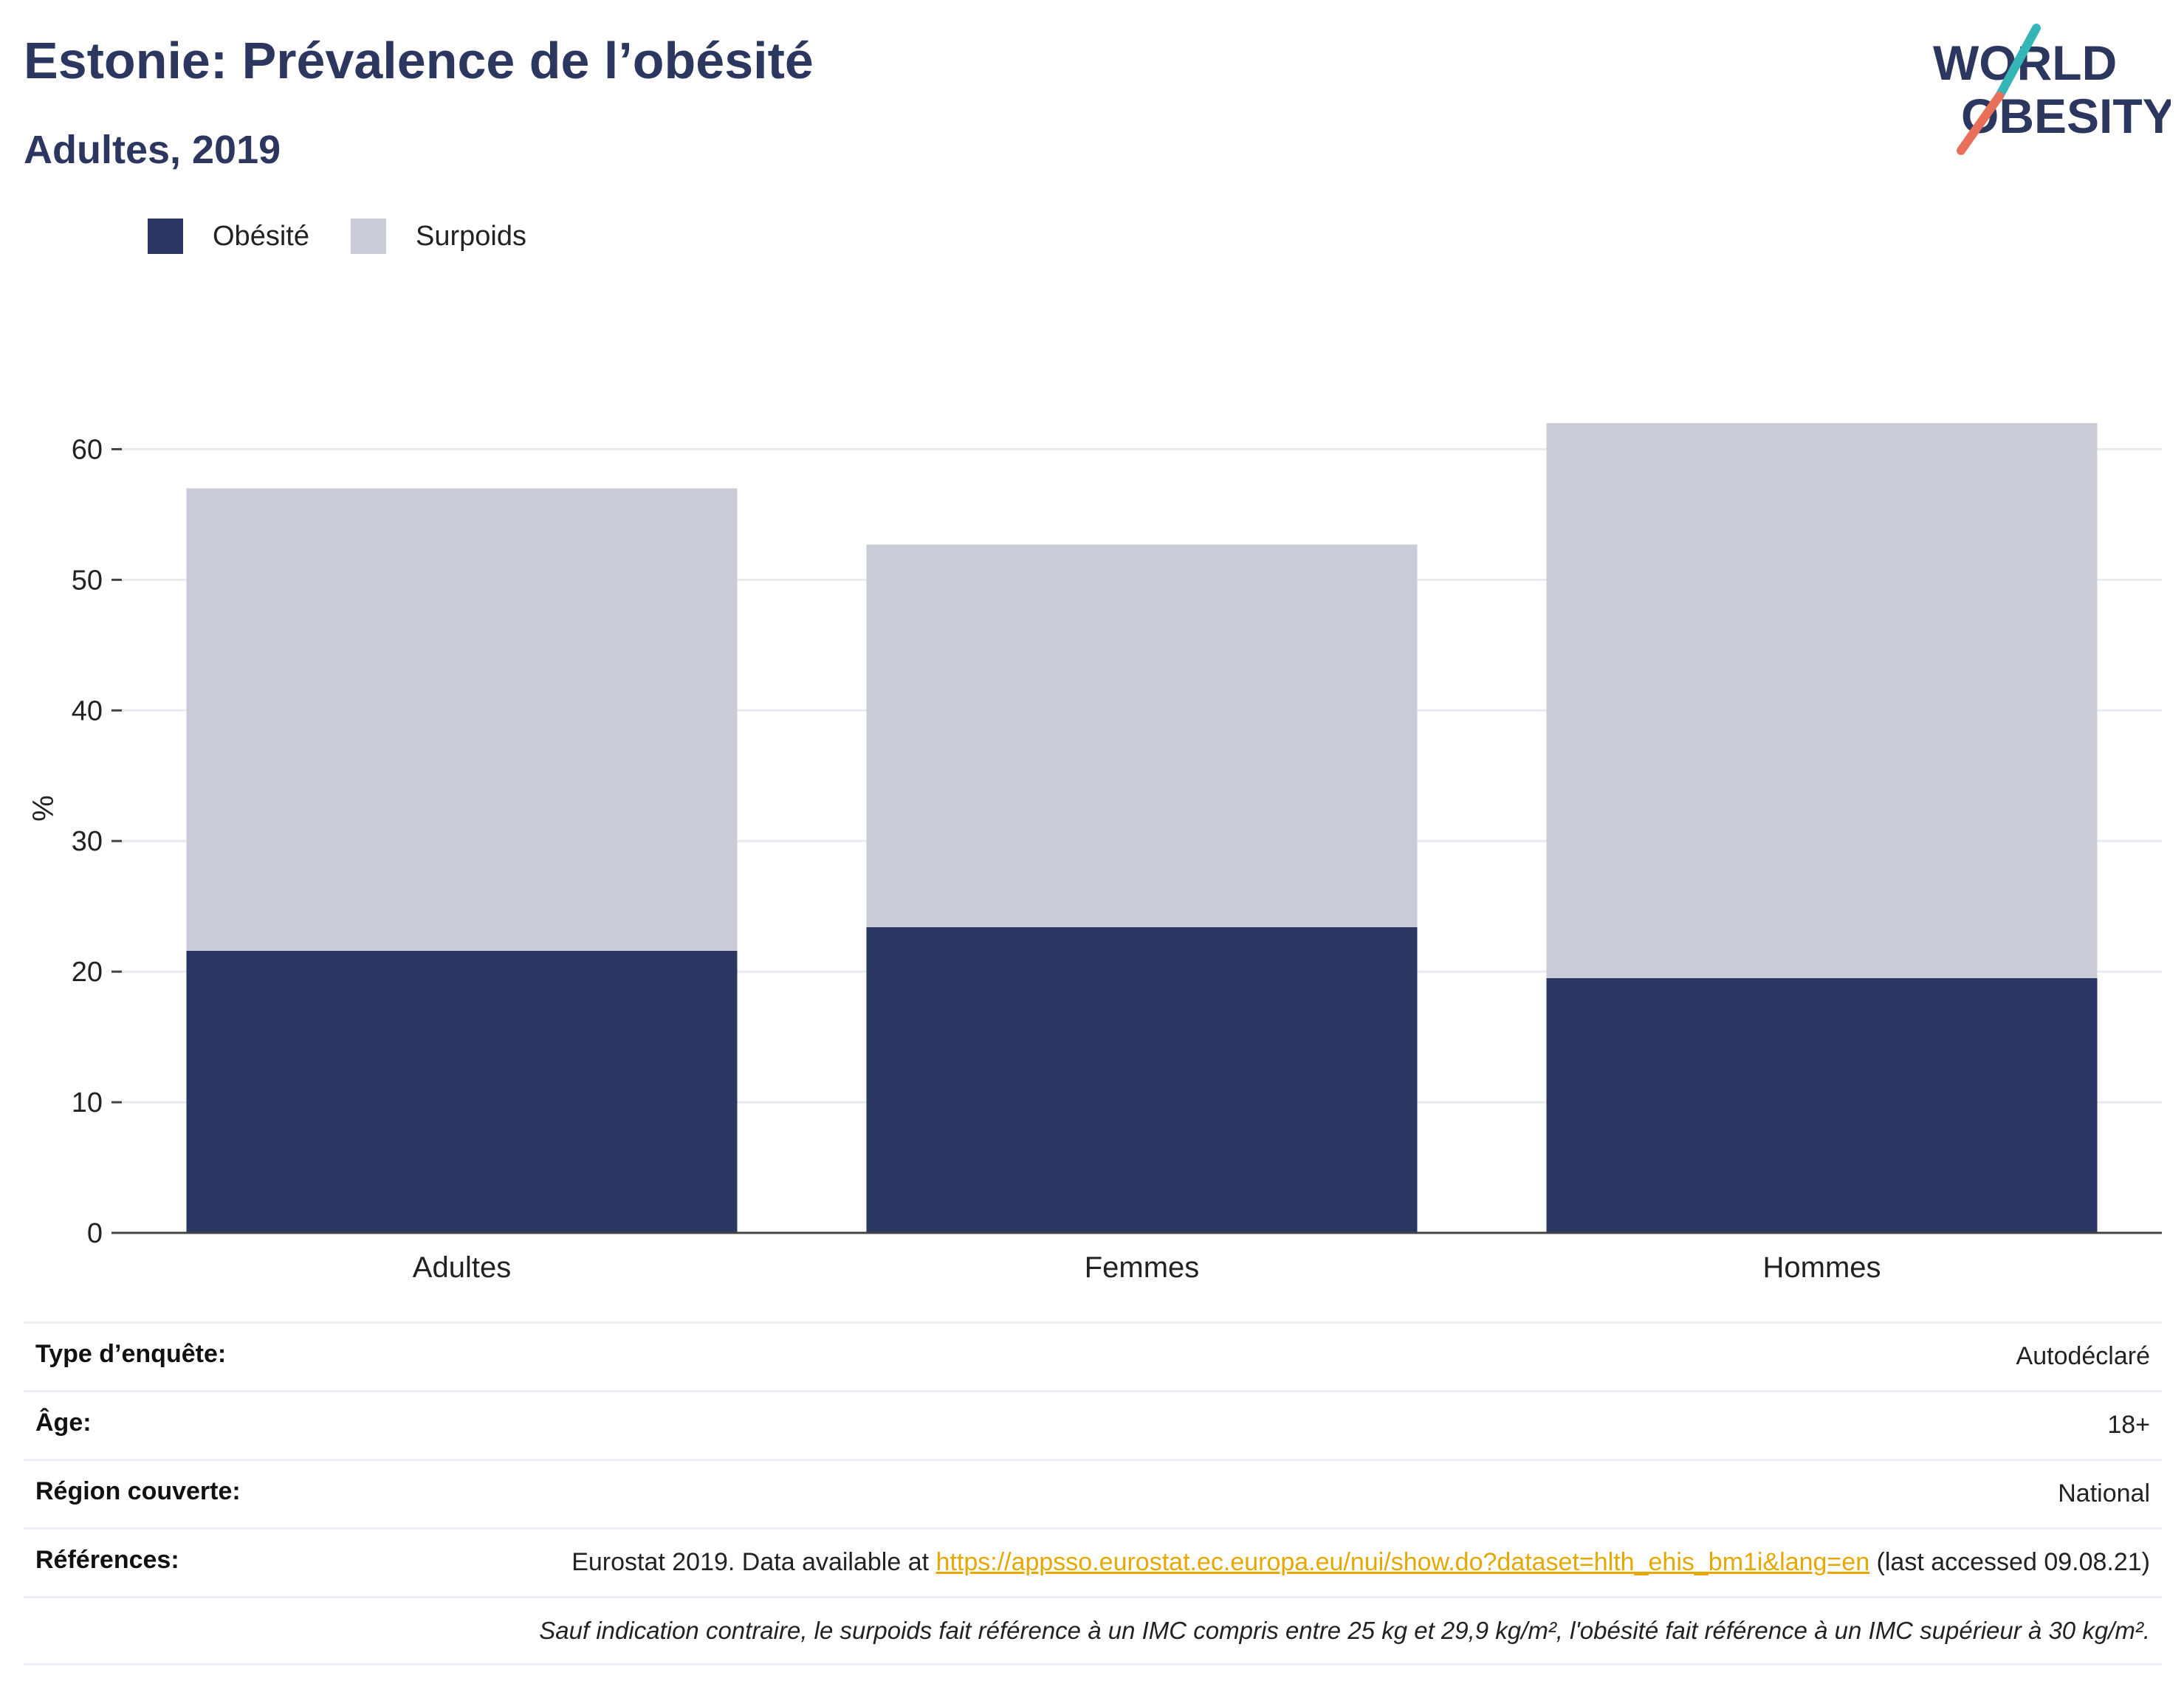  I want to click on bar-obesity-femmes, so click(1142, 1080).